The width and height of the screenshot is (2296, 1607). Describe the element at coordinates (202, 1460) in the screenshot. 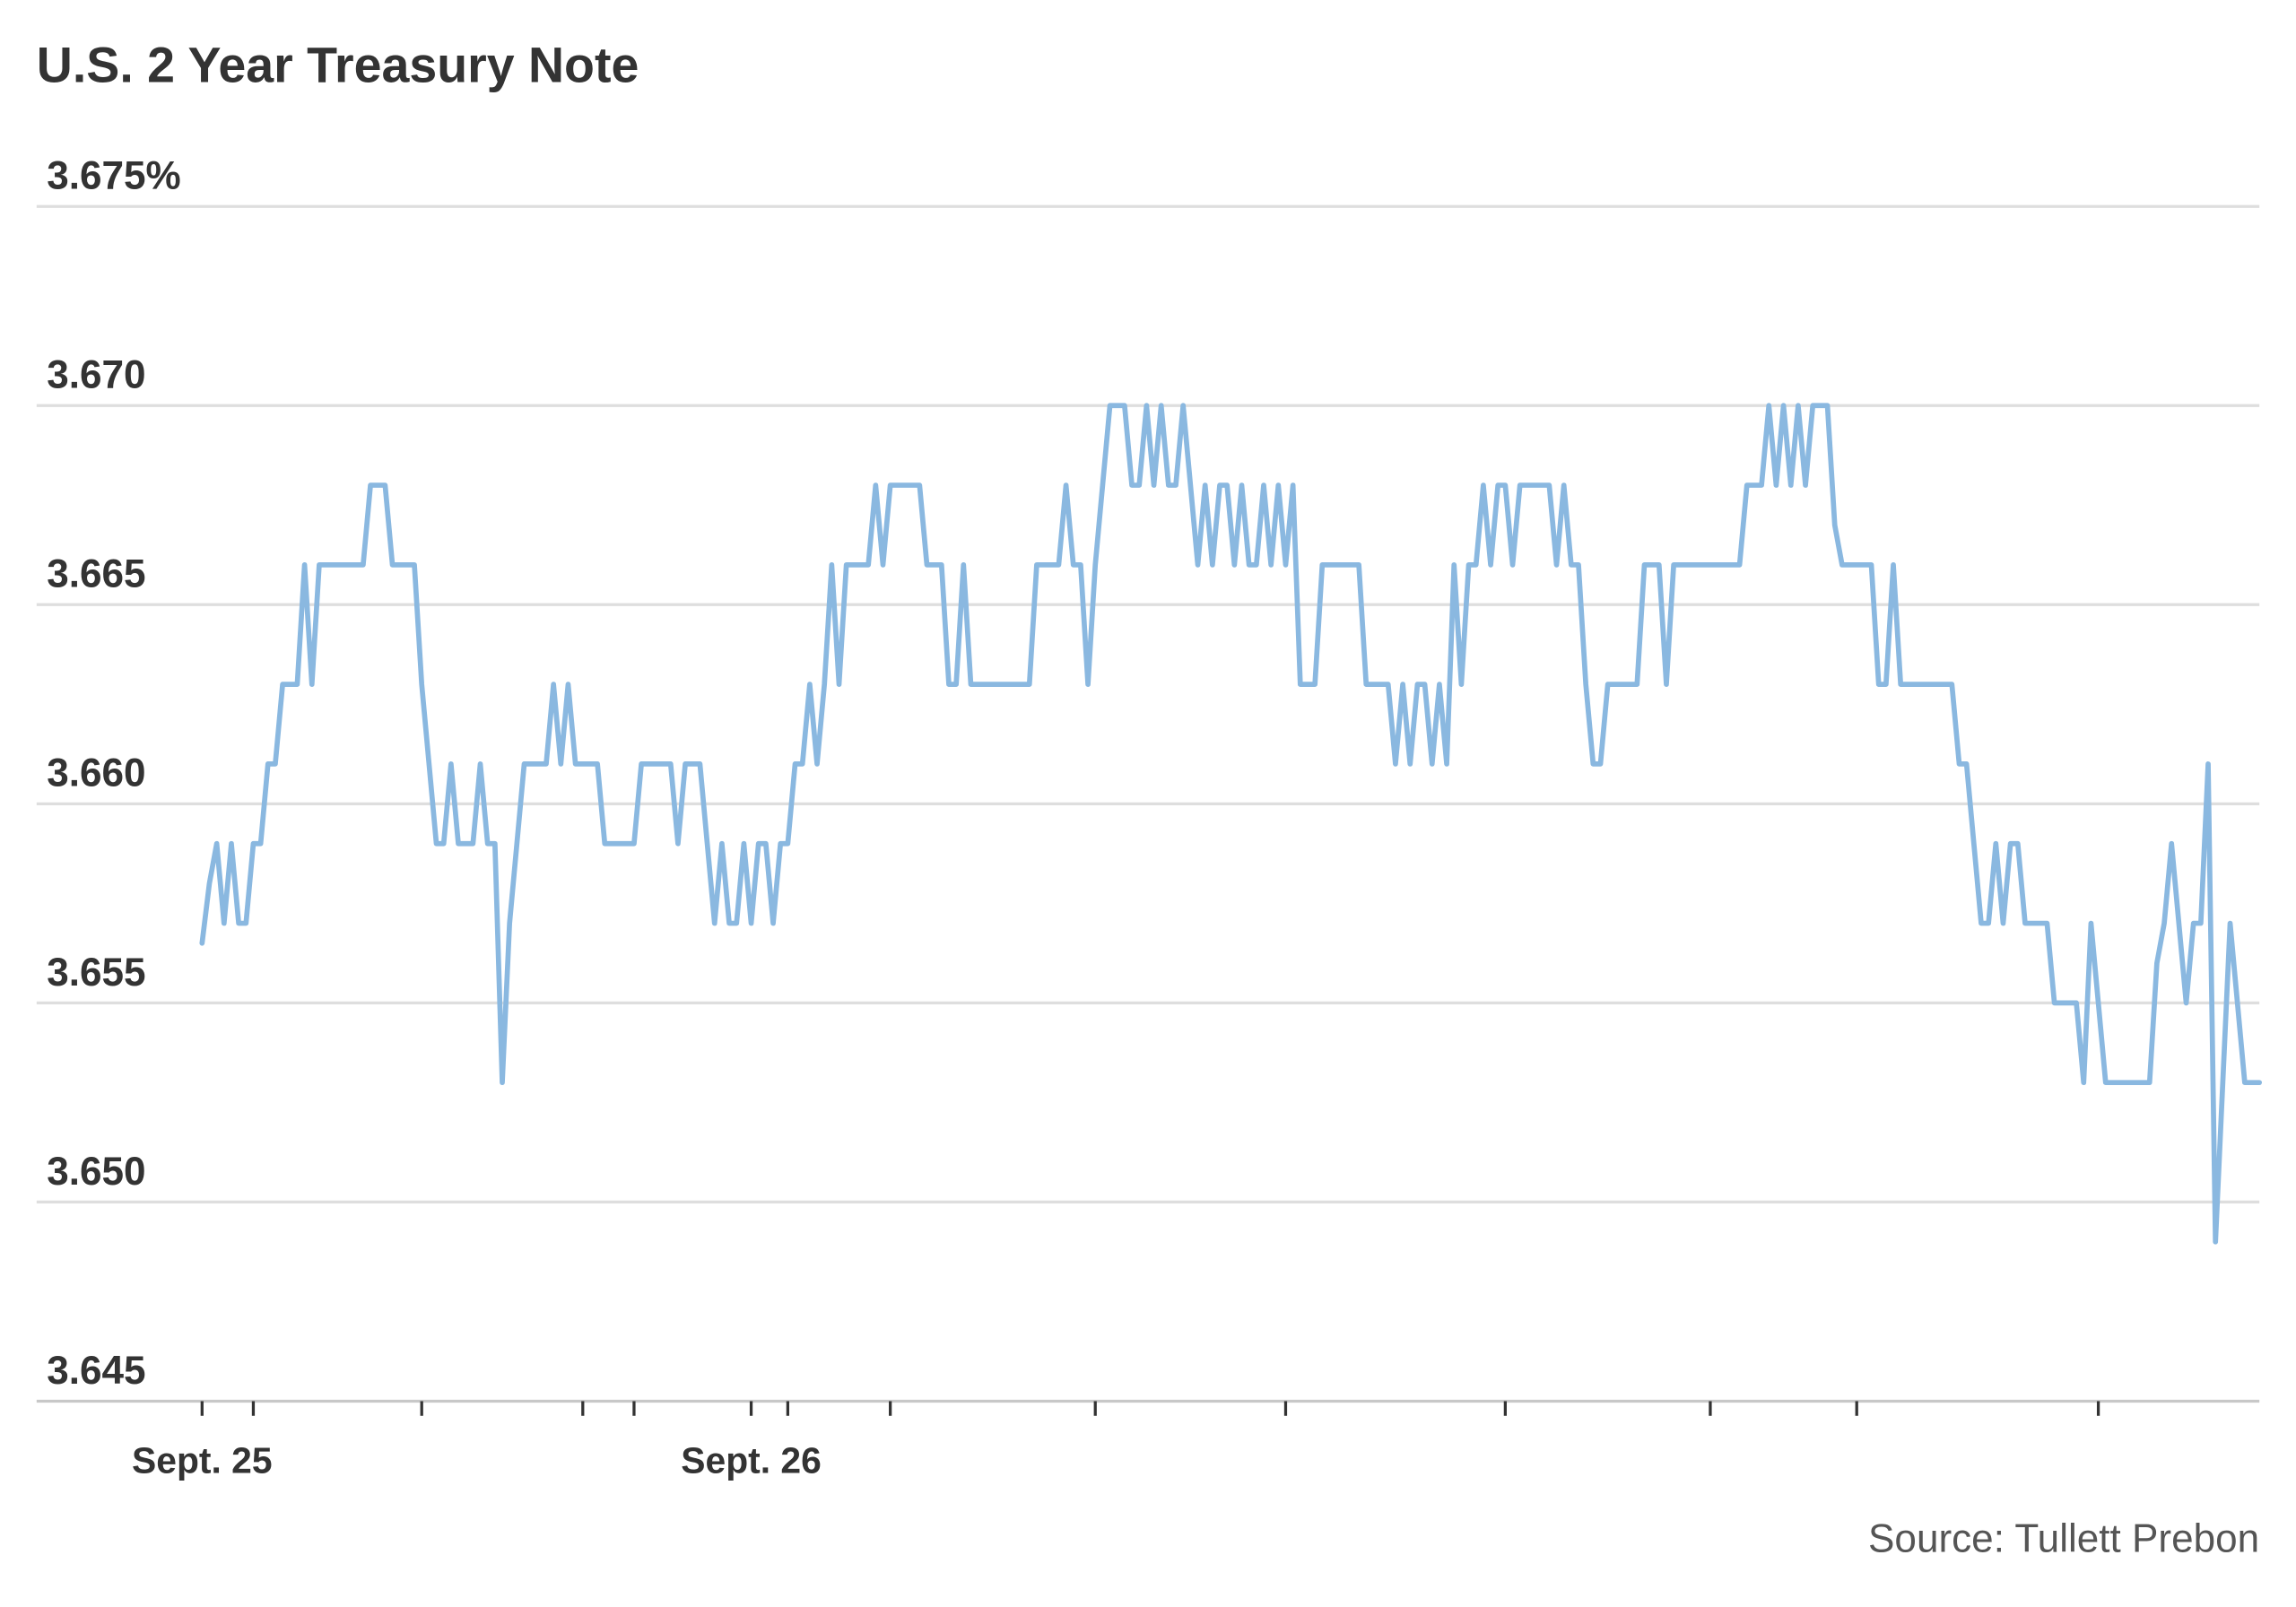

I see `x-tick-label: Sept. 25` at that location.